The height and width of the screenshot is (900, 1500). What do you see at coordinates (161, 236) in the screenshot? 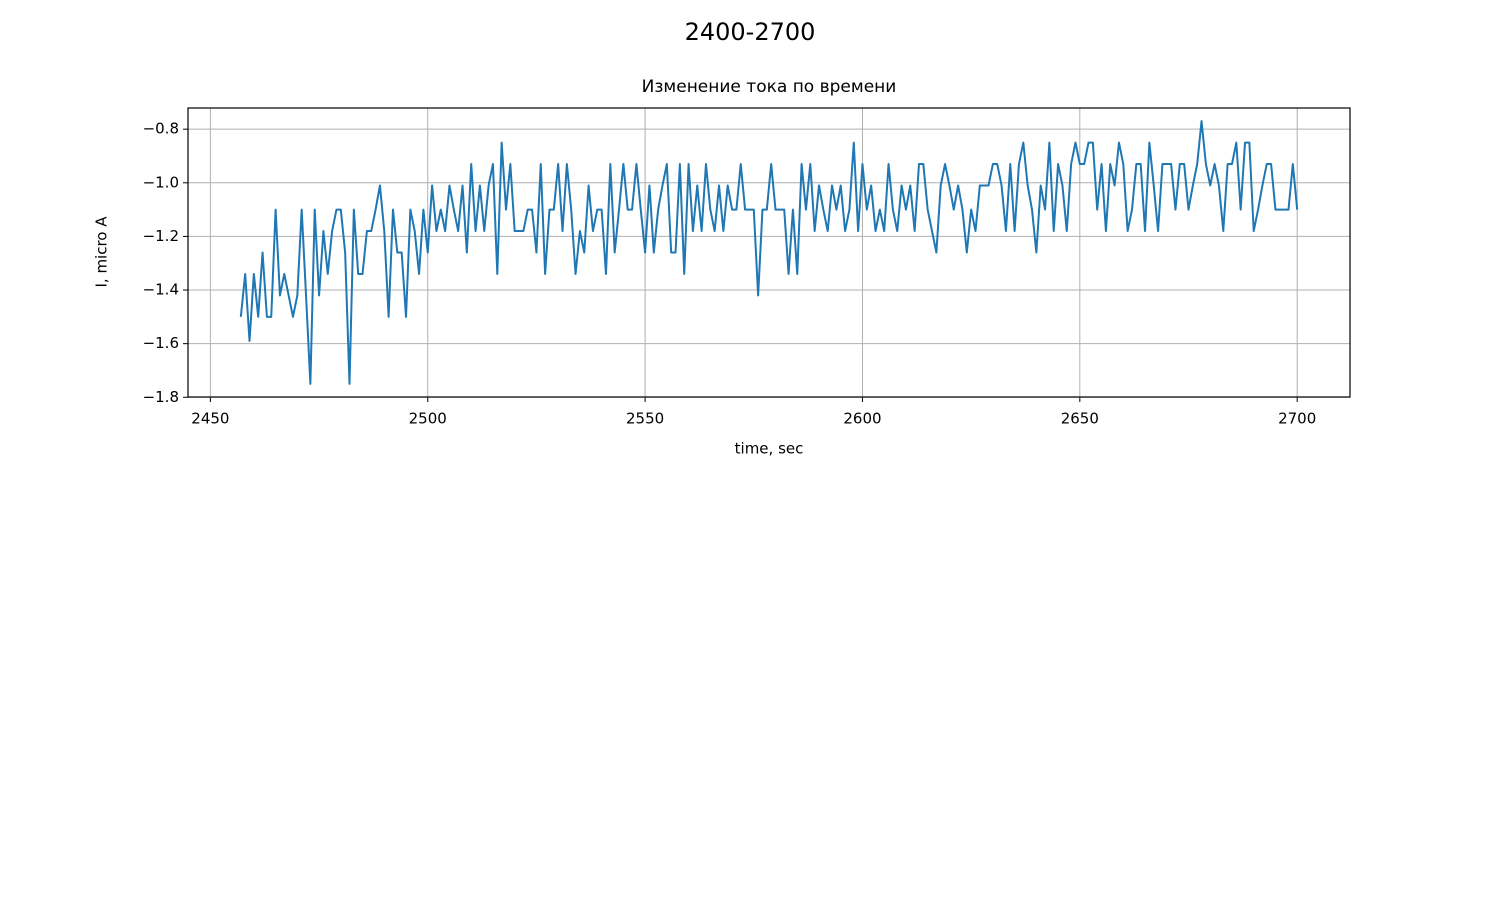
I see `y-tick-label: −1.2` at bounding box center [161, 236].